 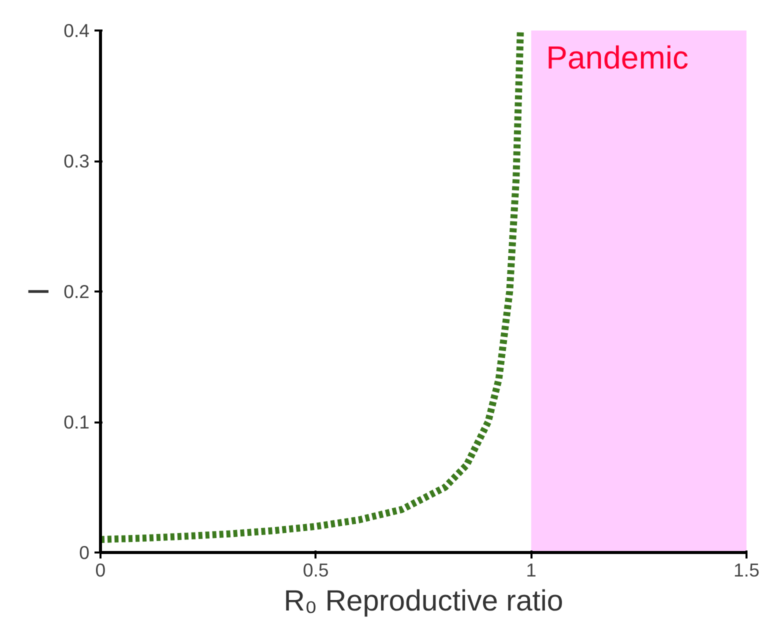 What do you see at coordinates (77, 422) in the screenshot?
I see `y-tick-label: 0.1` at bounding box center [77, 422].